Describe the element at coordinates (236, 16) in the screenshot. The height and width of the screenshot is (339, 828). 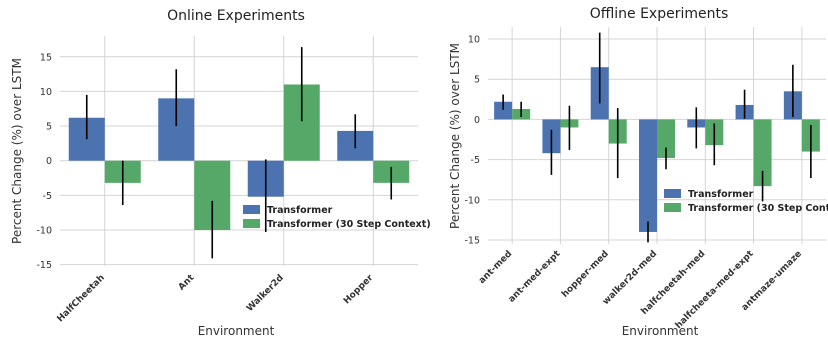
I see `chart-title: Online Experiments` at that location.